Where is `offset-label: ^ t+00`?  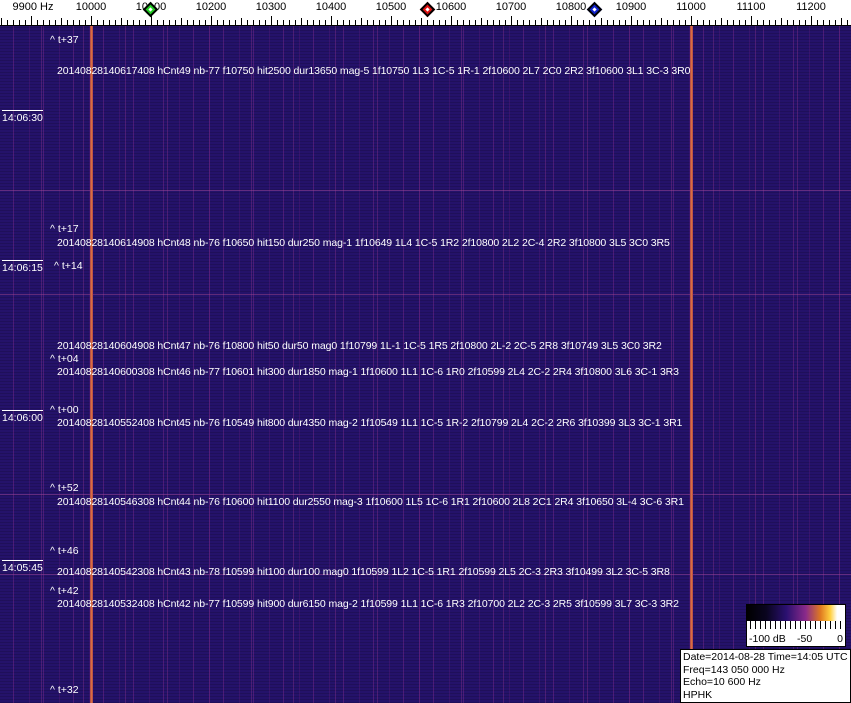
offset-label: ^ t+00 is located at coordinates (64, 410).